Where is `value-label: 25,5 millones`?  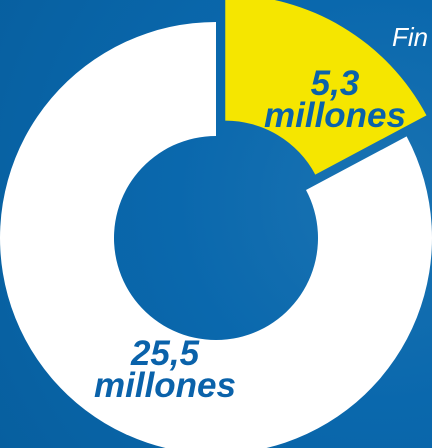 value-label: 25,5 millones is located at coordinates (165, 369).